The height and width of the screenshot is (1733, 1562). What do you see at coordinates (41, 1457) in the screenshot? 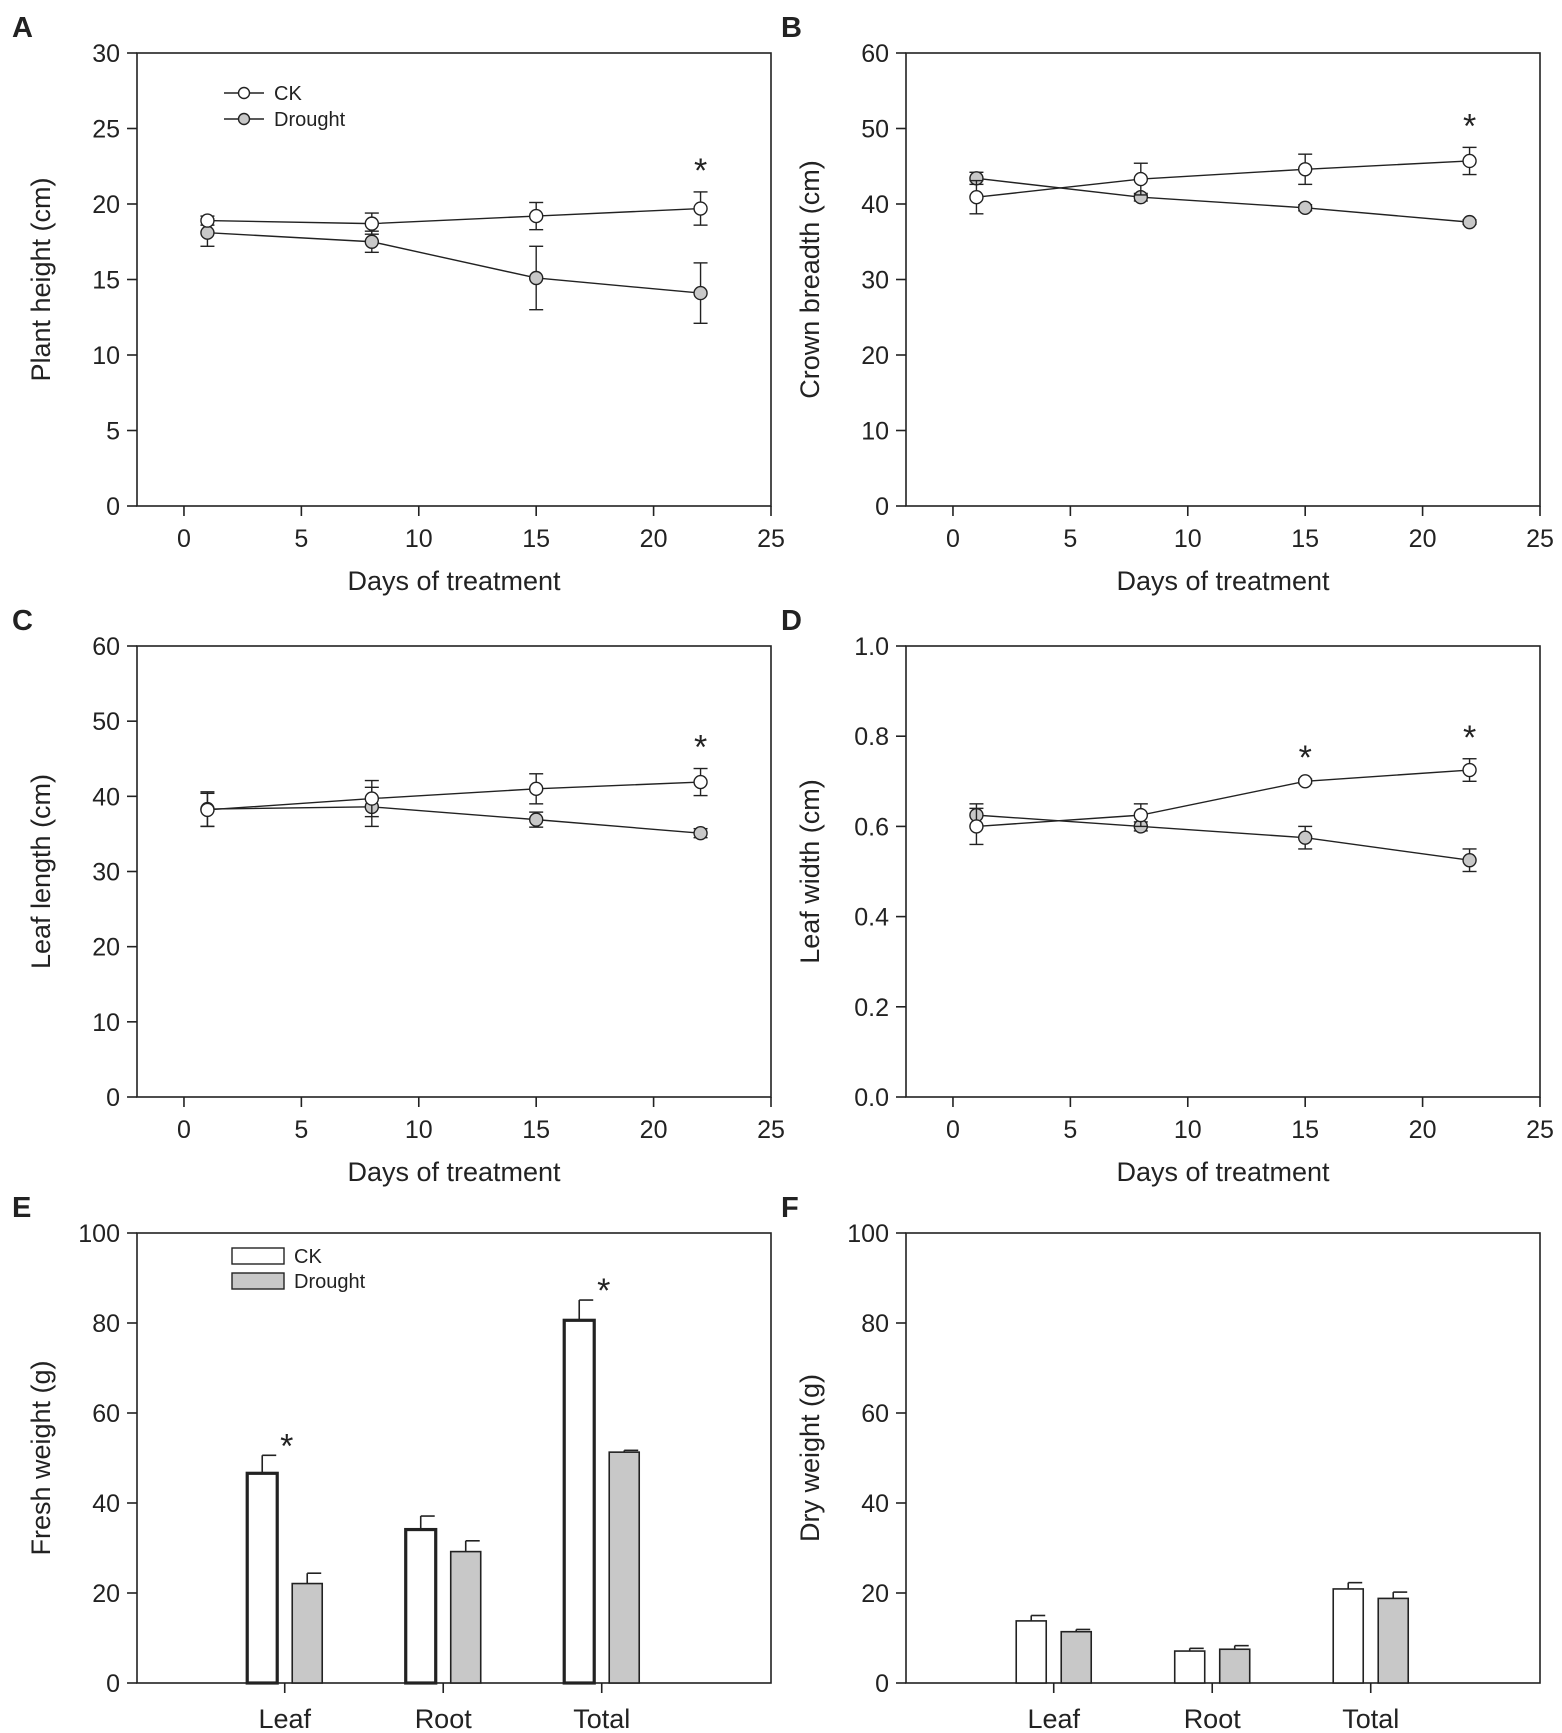
I see `y-axis-title: Fresh weight (g)` at bounding box center [41, 1457].